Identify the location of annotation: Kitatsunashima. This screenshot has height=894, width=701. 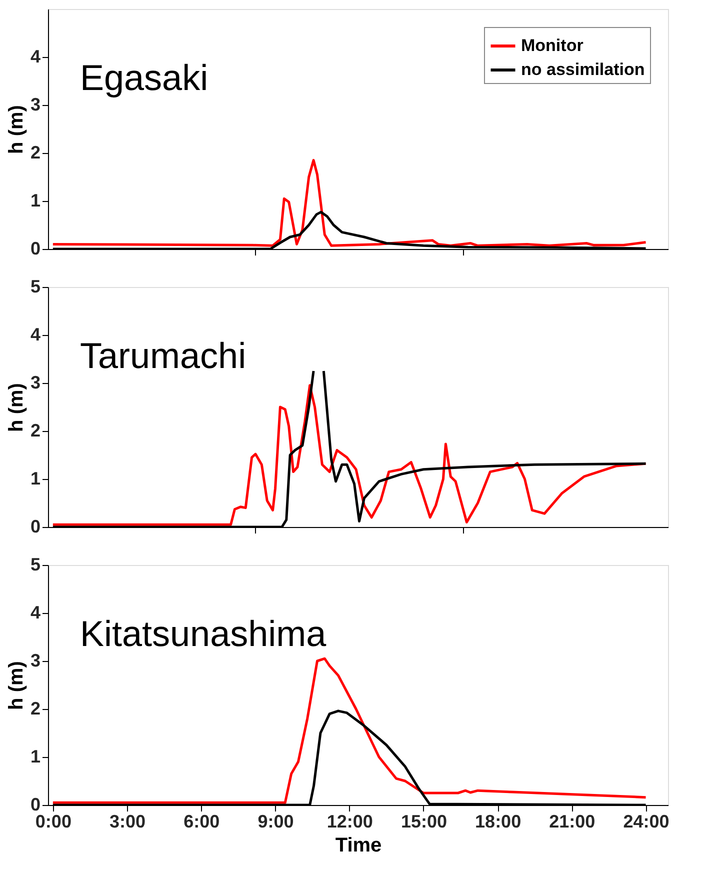
(204, 633).